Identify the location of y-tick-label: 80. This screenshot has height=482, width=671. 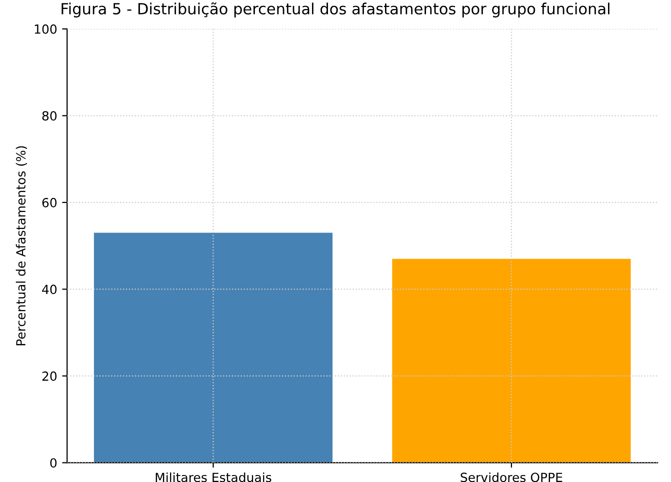
(49, 116).